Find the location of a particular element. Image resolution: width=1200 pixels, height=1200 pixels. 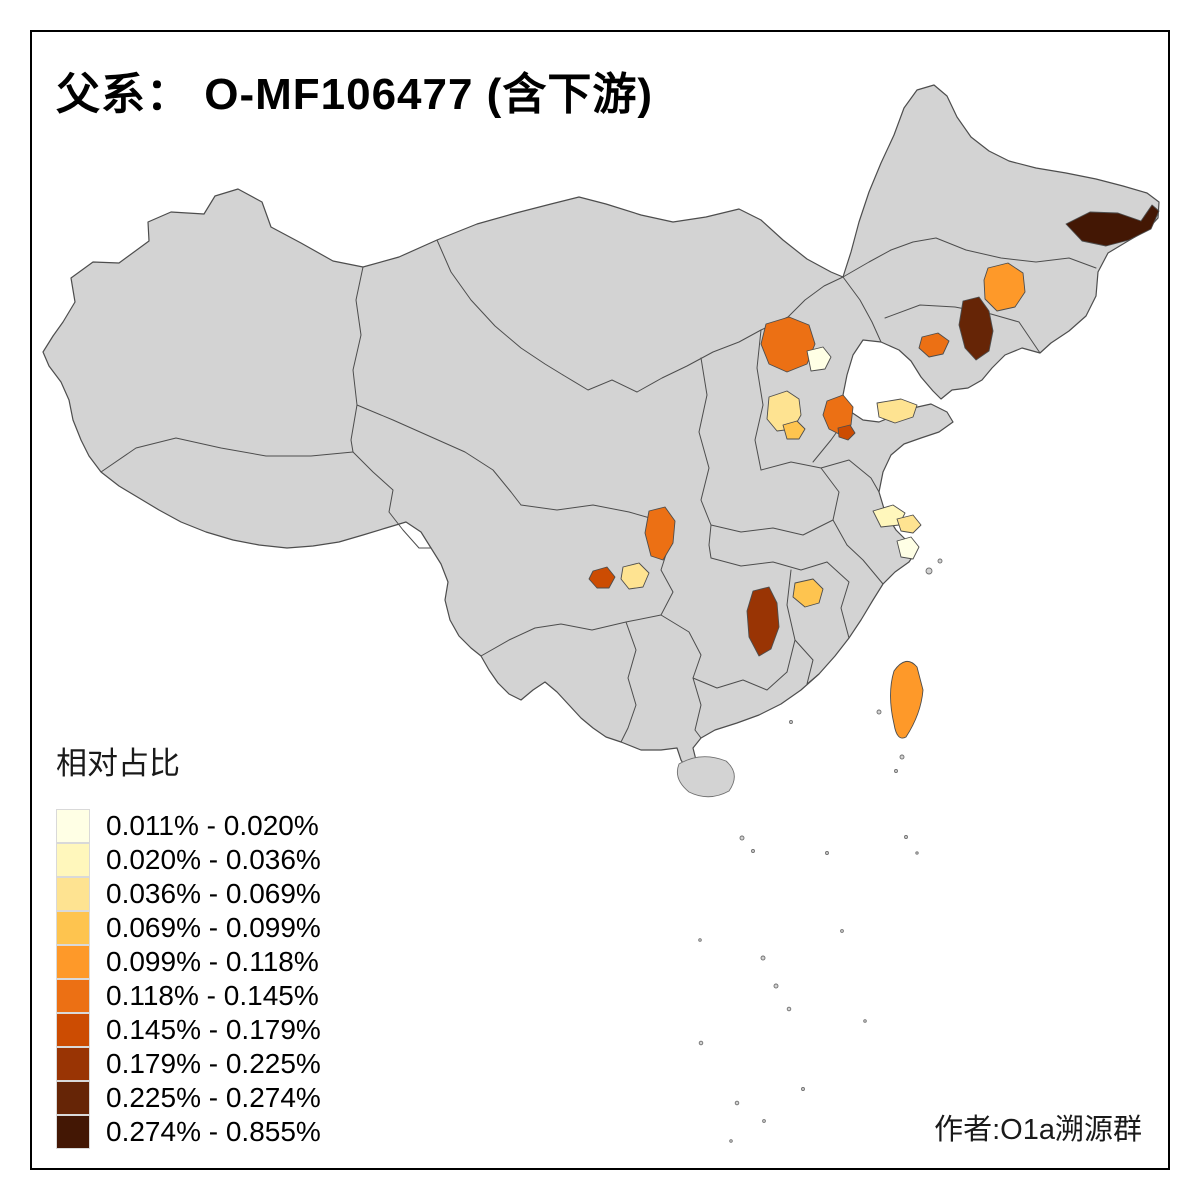

map-region-hunan-east is located at coordinates (763, 621).